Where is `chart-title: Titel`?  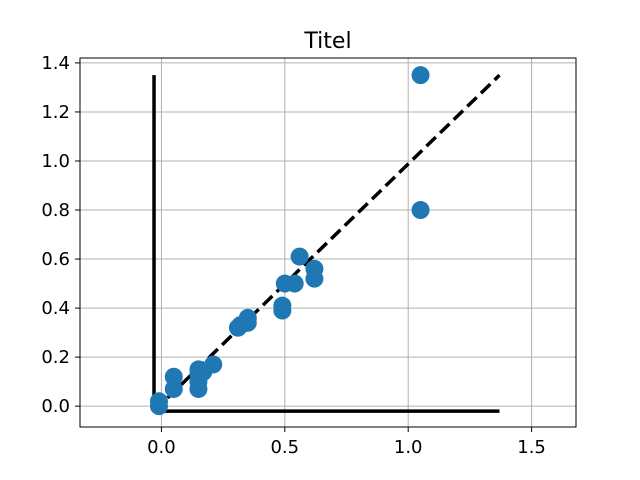
chart-title: Titel is located at coordinates (327, 41).